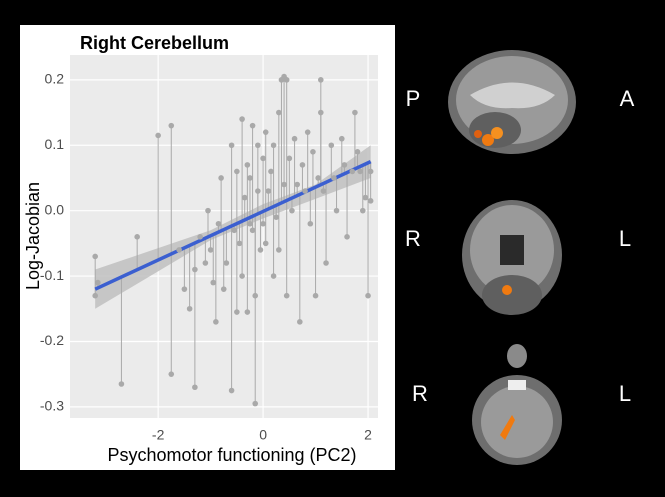  I want to click on y-tick-label: -0.1, so click(52, 275).